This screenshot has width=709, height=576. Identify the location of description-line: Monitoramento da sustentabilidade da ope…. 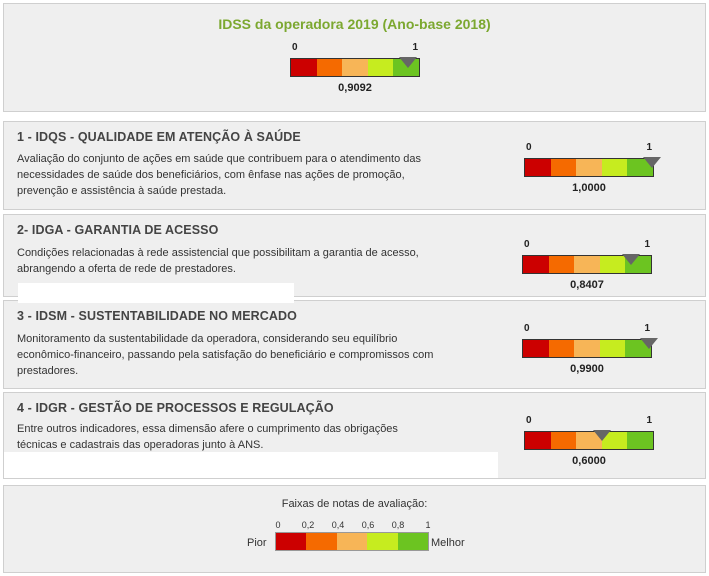
(207, 339).